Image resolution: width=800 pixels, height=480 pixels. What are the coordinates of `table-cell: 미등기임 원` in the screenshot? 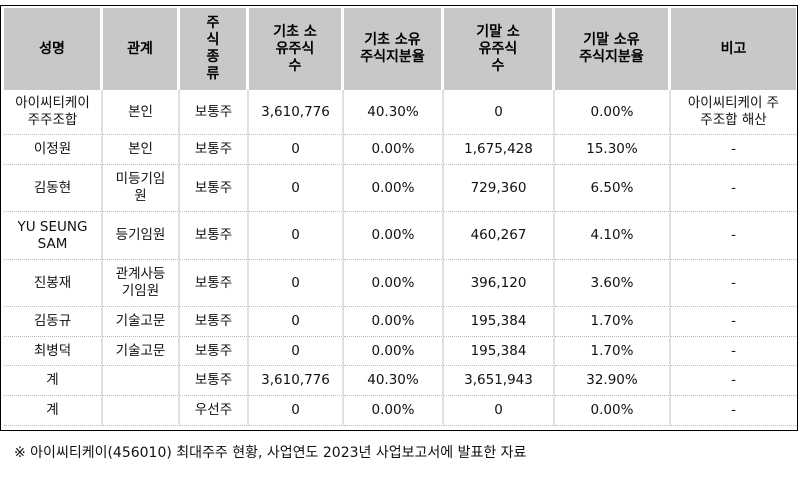 It's located at (141, 188).